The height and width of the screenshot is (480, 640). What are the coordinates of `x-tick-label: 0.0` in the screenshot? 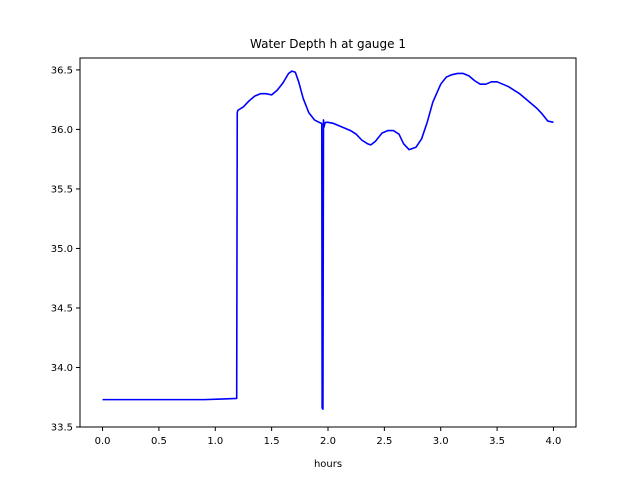 It's located at (103, 441).